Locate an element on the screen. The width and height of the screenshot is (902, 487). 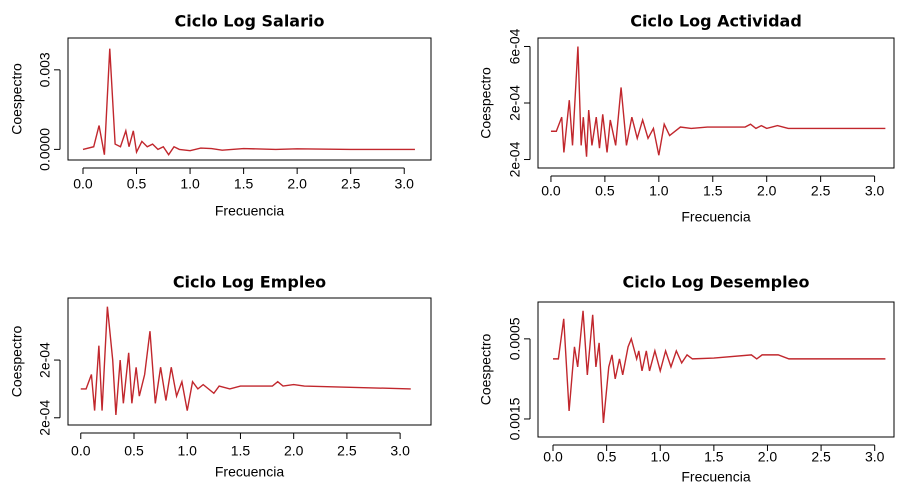
y-tick-label: 0.0000 is located at coordinates (45, 149).